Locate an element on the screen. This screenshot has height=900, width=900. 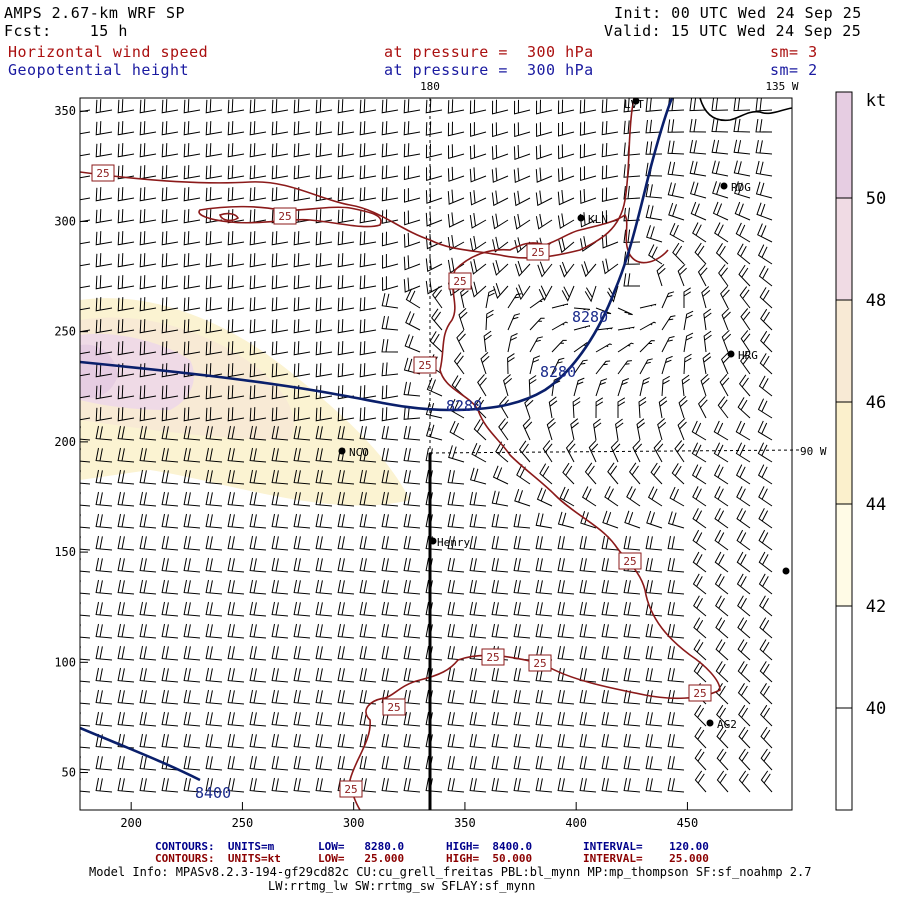
svg-text: HRG is located at coordinates (748, 355).